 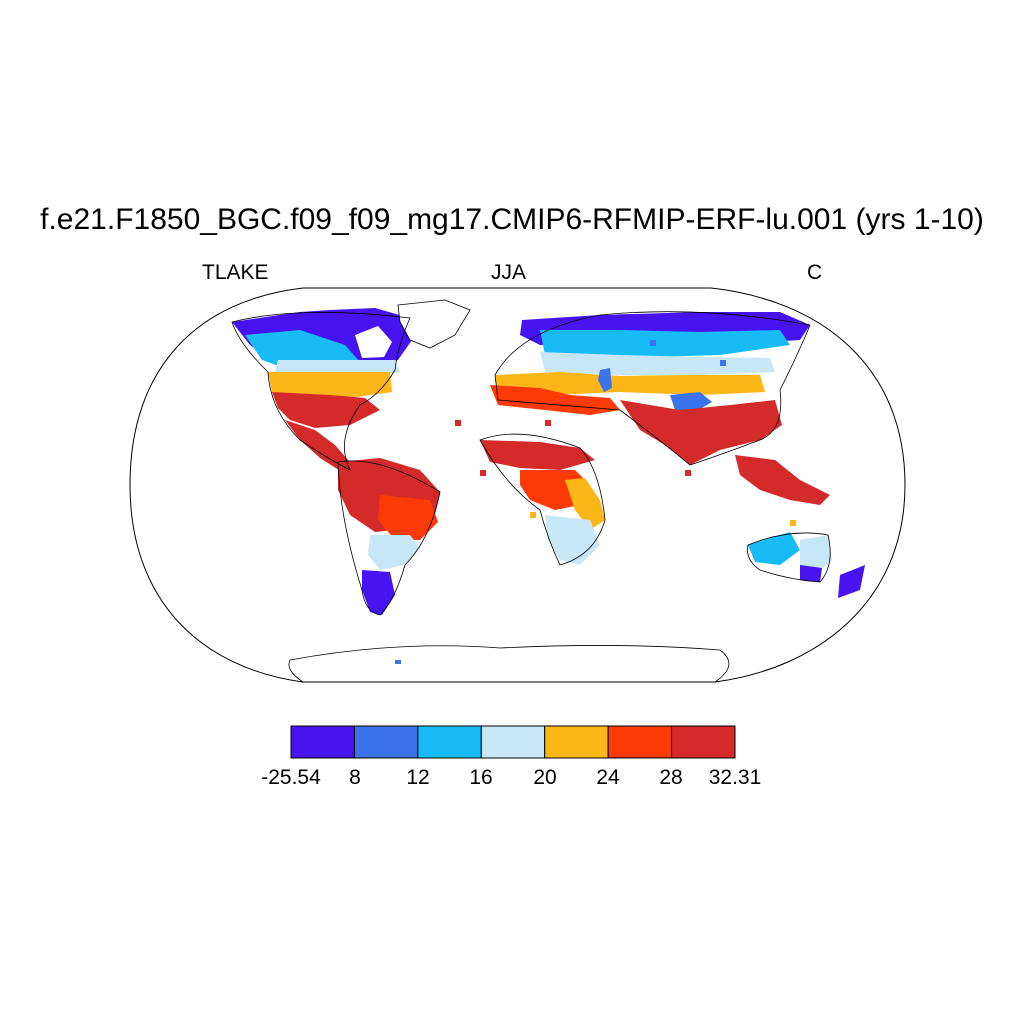 I want to click on us-north-region, so click(x=330, y=385).